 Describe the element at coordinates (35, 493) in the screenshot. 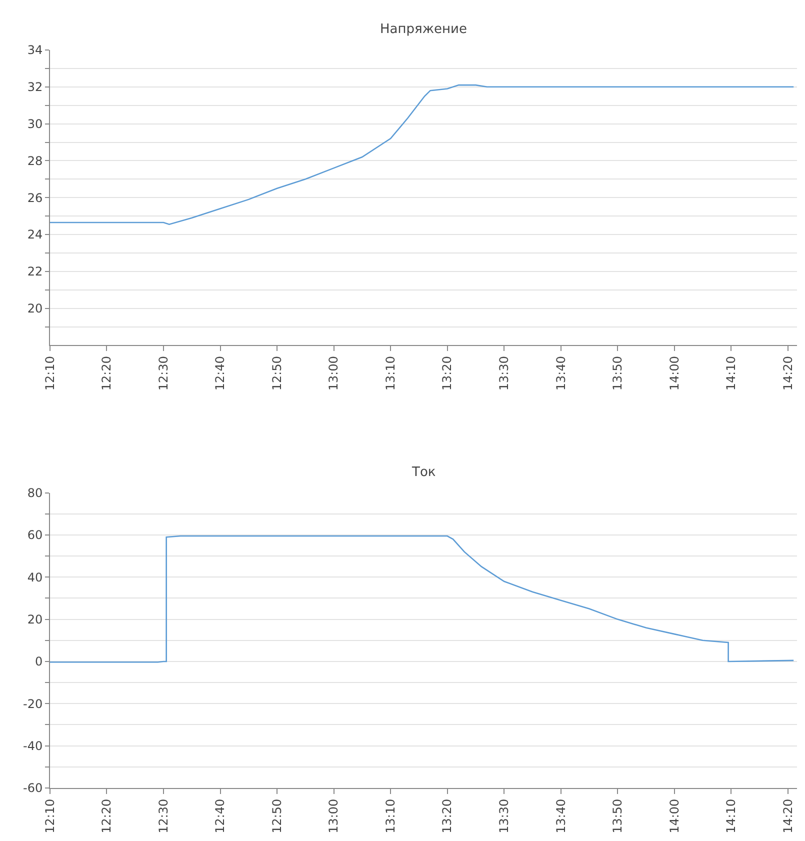

I see `y-tick-label: 80` at that location.